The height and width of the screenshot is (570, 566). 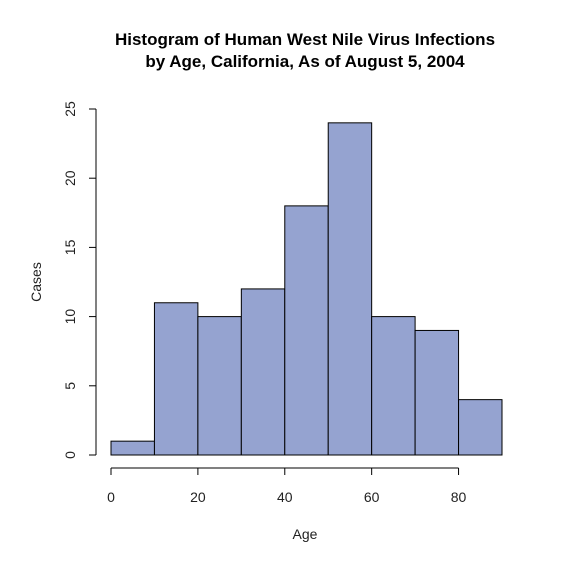 I want to click on x-axis: 0 20 40 60 80, so click(x=286, y=486).